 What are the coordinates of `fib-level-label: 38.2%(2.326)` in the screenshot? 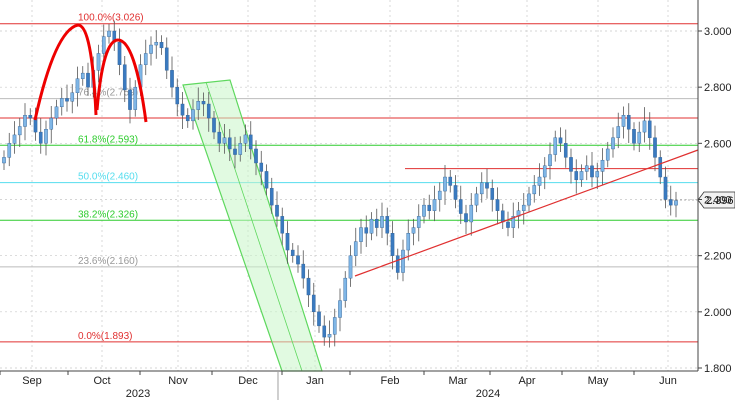 It's located at (108, 214).